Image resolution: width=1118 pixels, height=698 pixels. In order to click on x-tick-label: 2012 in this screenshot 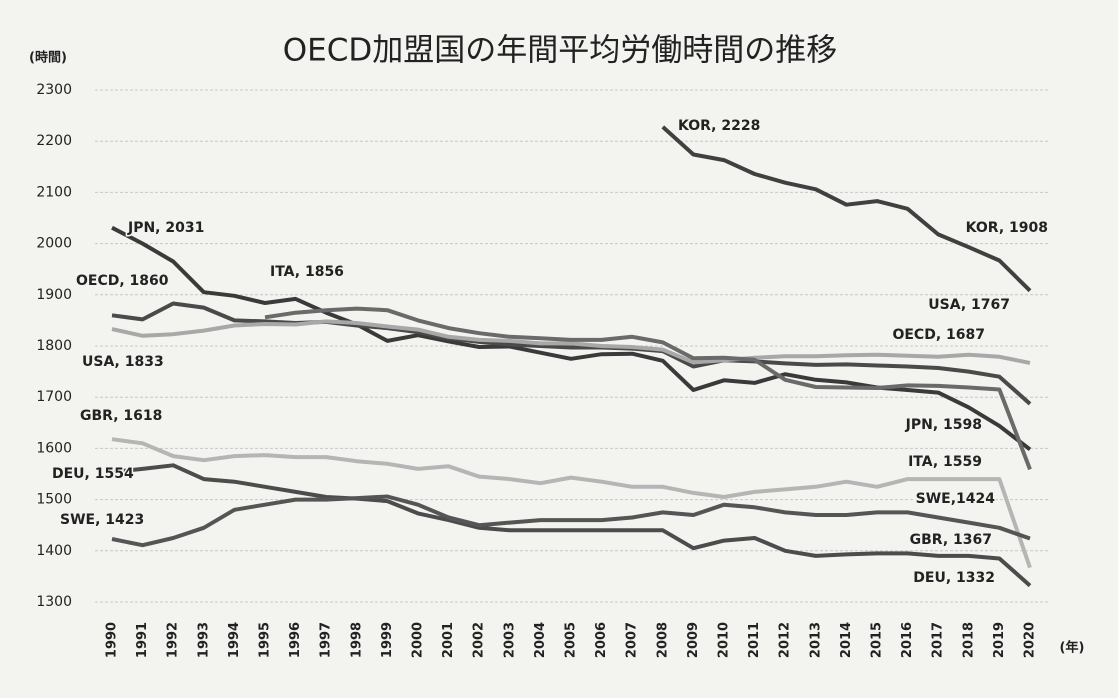, I will do `click(785, 640)`.